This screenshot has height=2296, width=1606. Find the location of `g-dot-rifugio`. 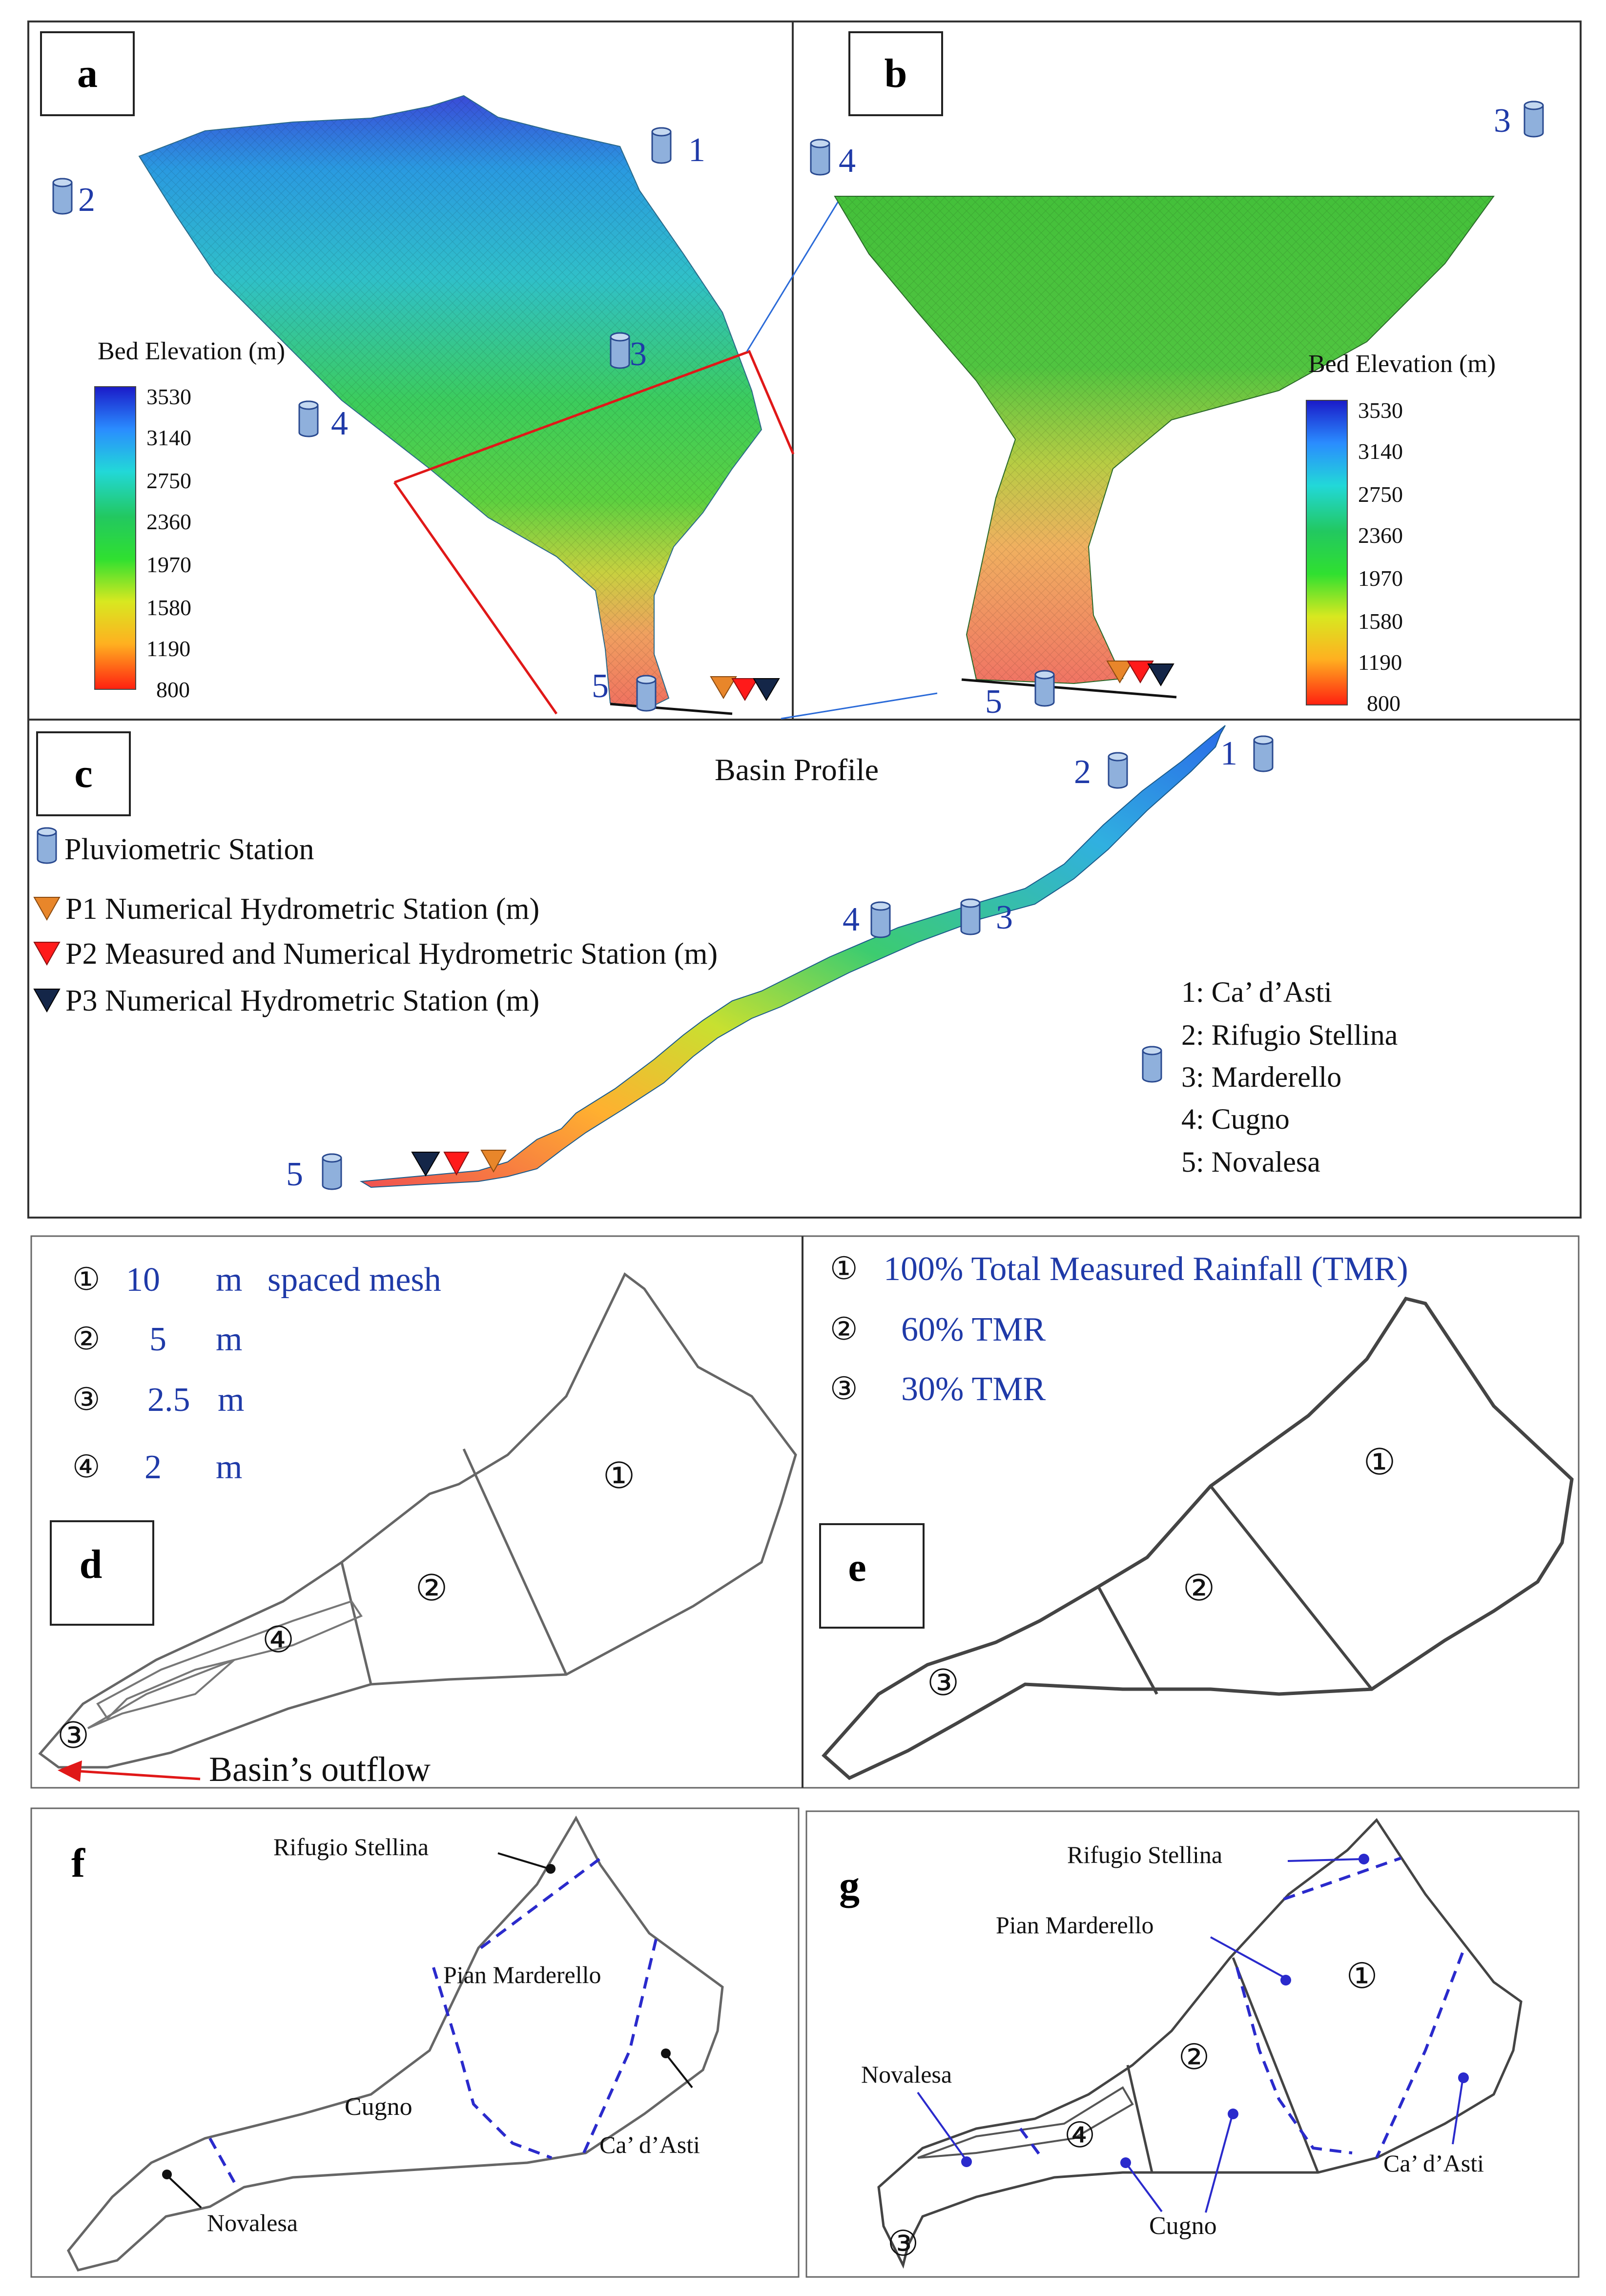

g-dot-rifugio is located at coordinates (1364, 1859).